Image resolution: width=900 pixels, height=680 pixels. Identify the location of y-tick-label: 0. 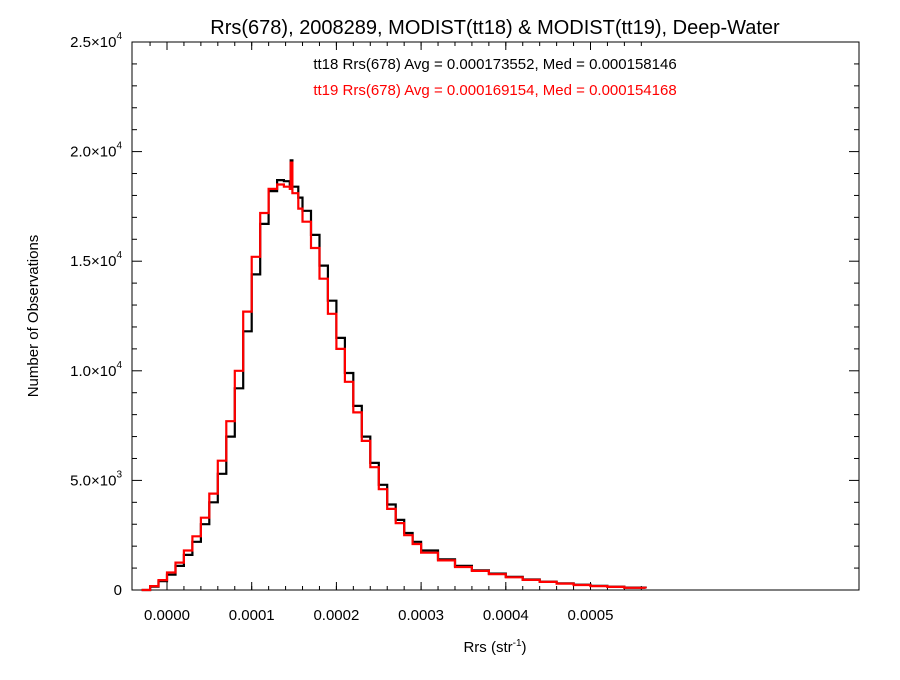
(118, 590).